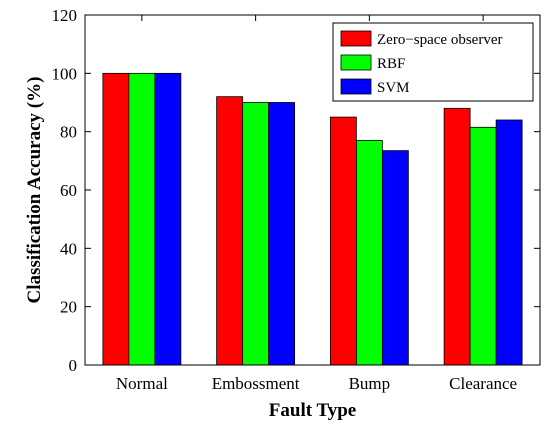 The image size is (550, 427). What do you see at coordinates (34, 190) in the screenshot?
I see `y-axis-title: Classification Accuracy (%)` at bounding box center [34, 190].